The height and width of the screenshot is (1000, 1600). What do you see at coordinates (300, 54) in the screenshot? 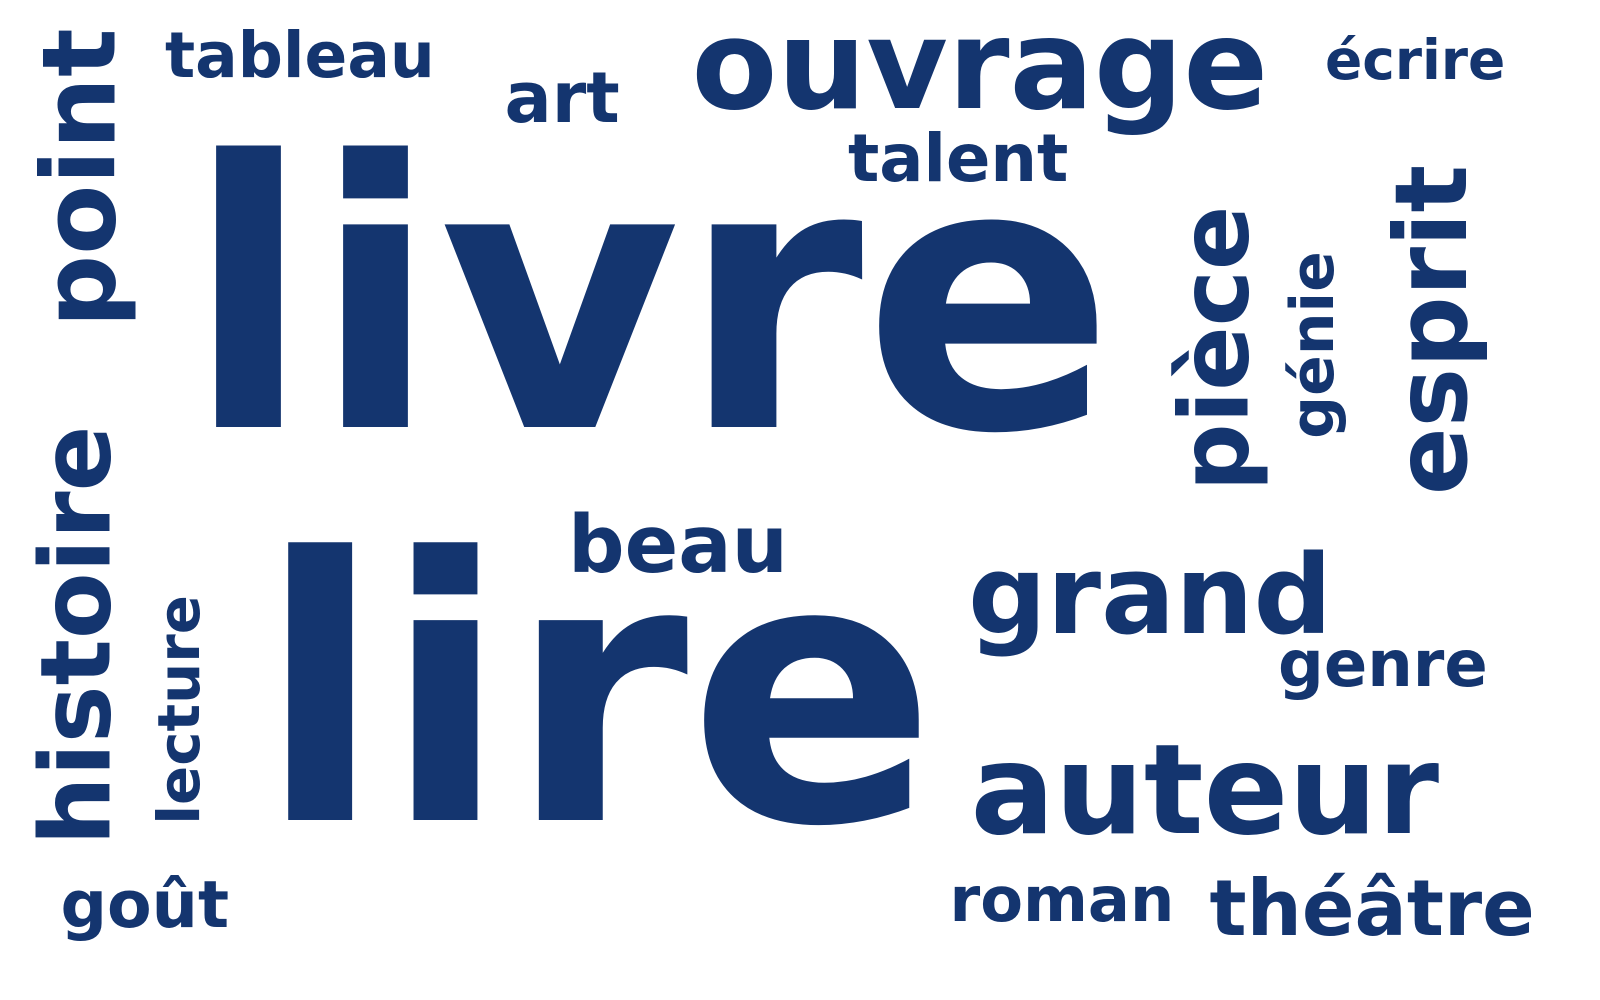
I see `word-tableau: tableau` at bounding box center [300, 54].